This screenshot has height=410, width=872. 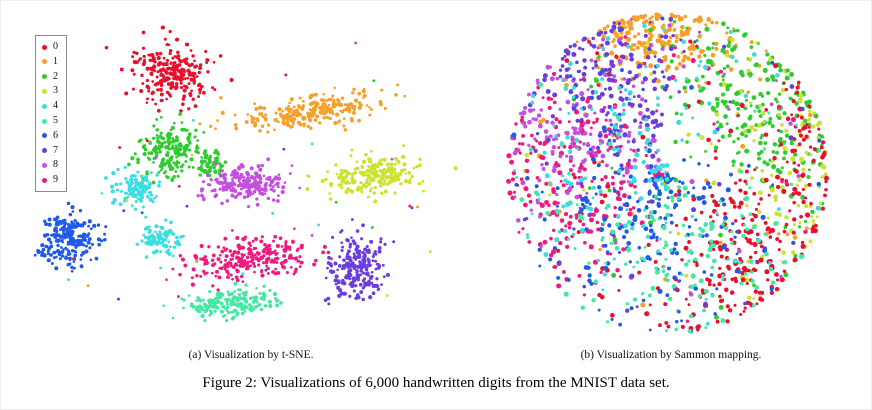 What do you see at coordinates (50, 62) in the screenshot?
I see `legend-item-1: 1` at bounding box center [50, 62].